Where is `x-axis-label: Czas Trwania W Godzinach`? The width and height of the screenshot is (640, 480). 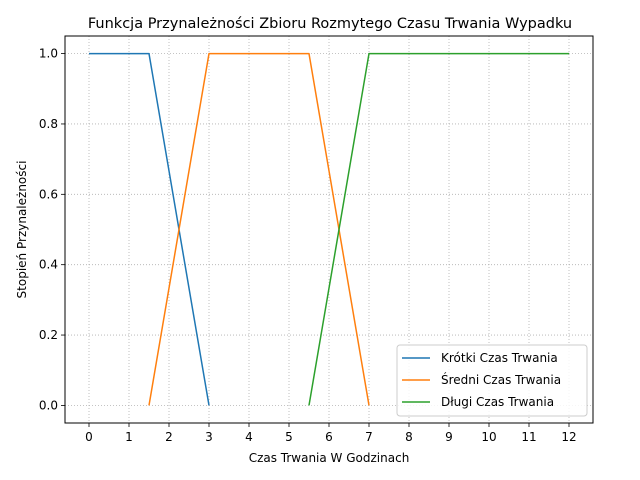 x-axis-label: Czas Trwania W Godzinach is located at coordinates (329, 458).